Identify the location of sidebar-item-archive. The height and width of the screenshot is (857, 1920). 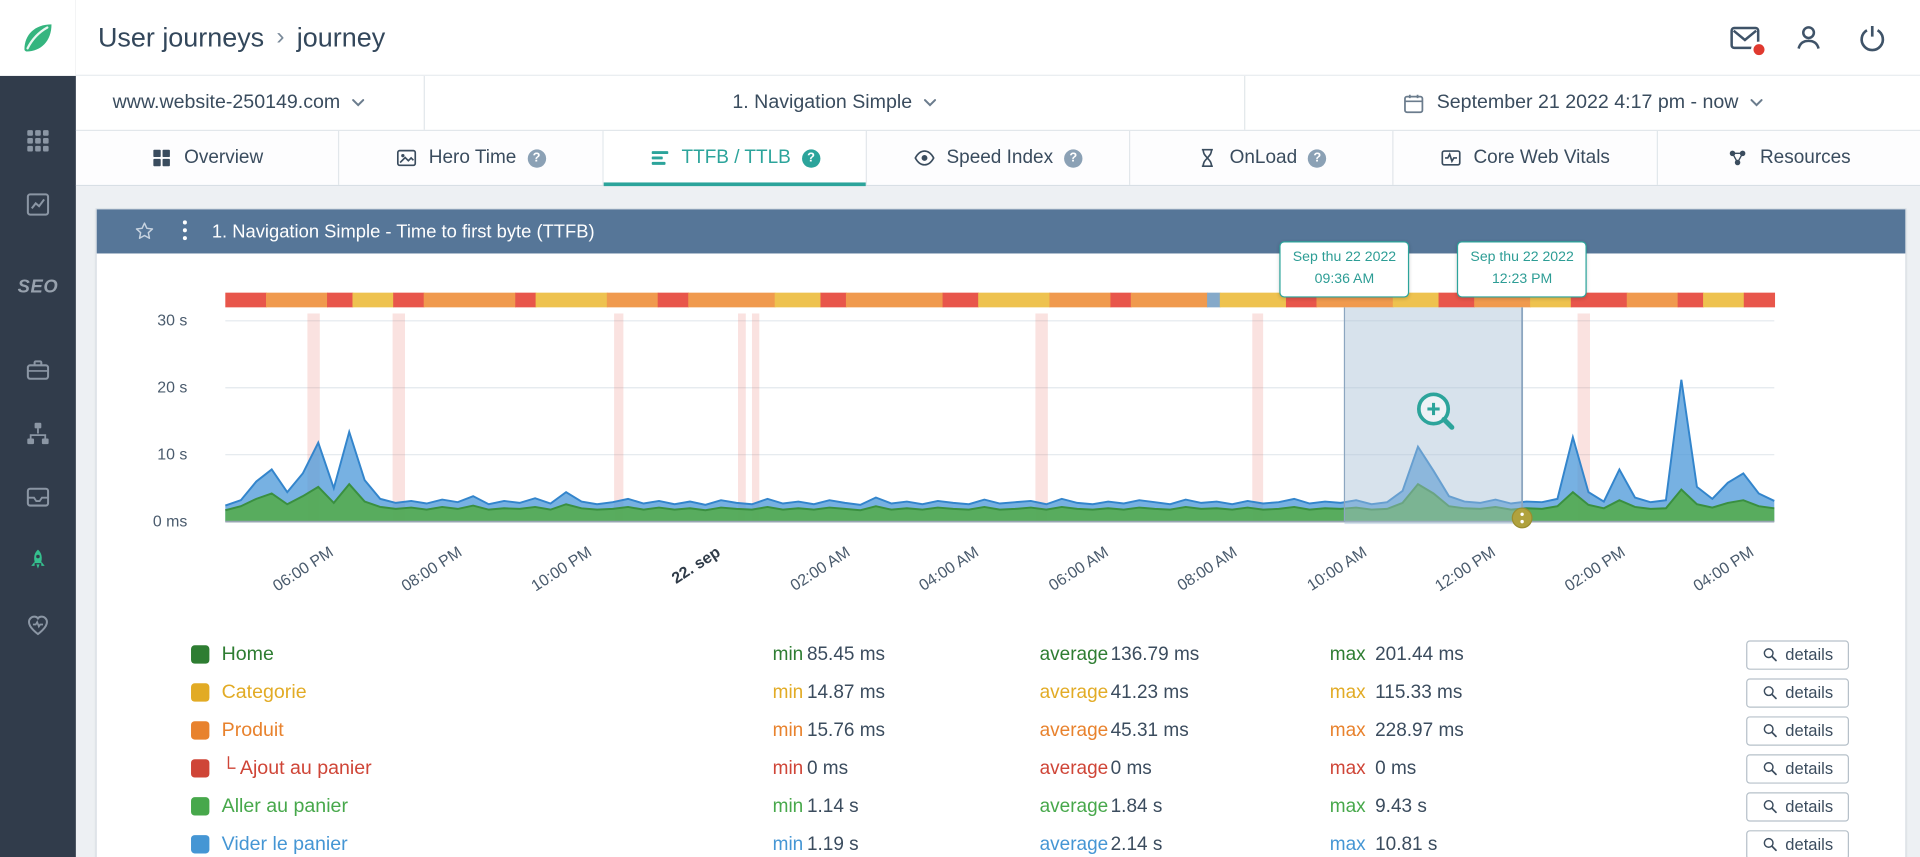
(37, 497).